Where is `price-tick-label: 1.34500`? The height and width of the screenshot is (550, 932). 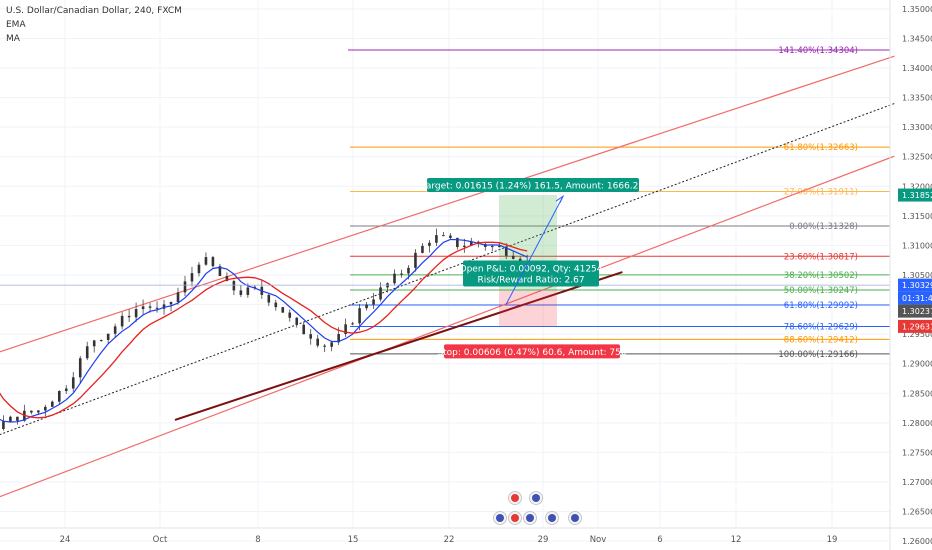
price-tick-label: 1.34500 is located at coordinates (917, 38).